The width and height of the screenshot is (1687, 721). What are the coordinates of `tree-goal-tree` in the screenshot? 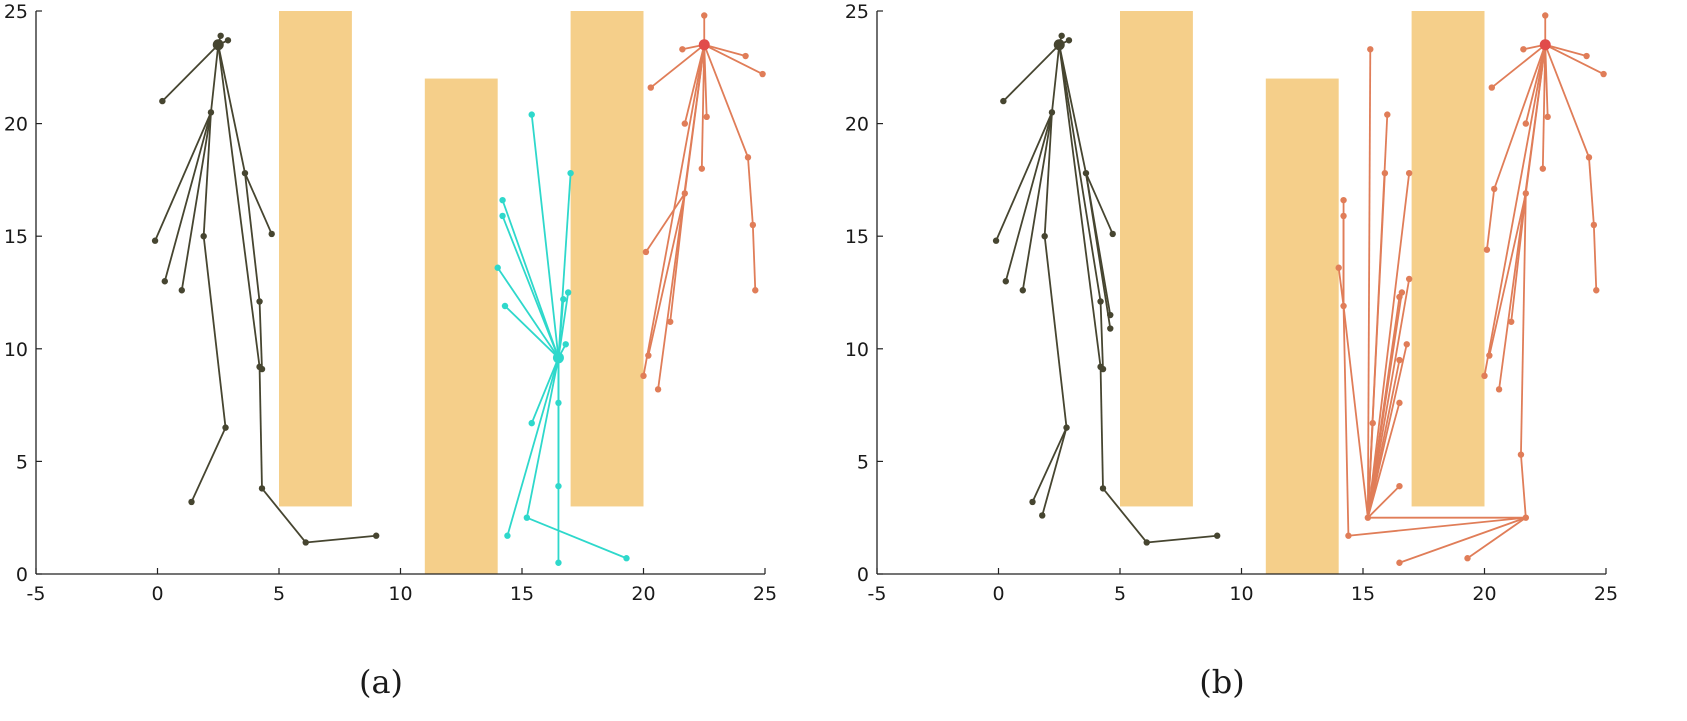 It's located at (703, 202).